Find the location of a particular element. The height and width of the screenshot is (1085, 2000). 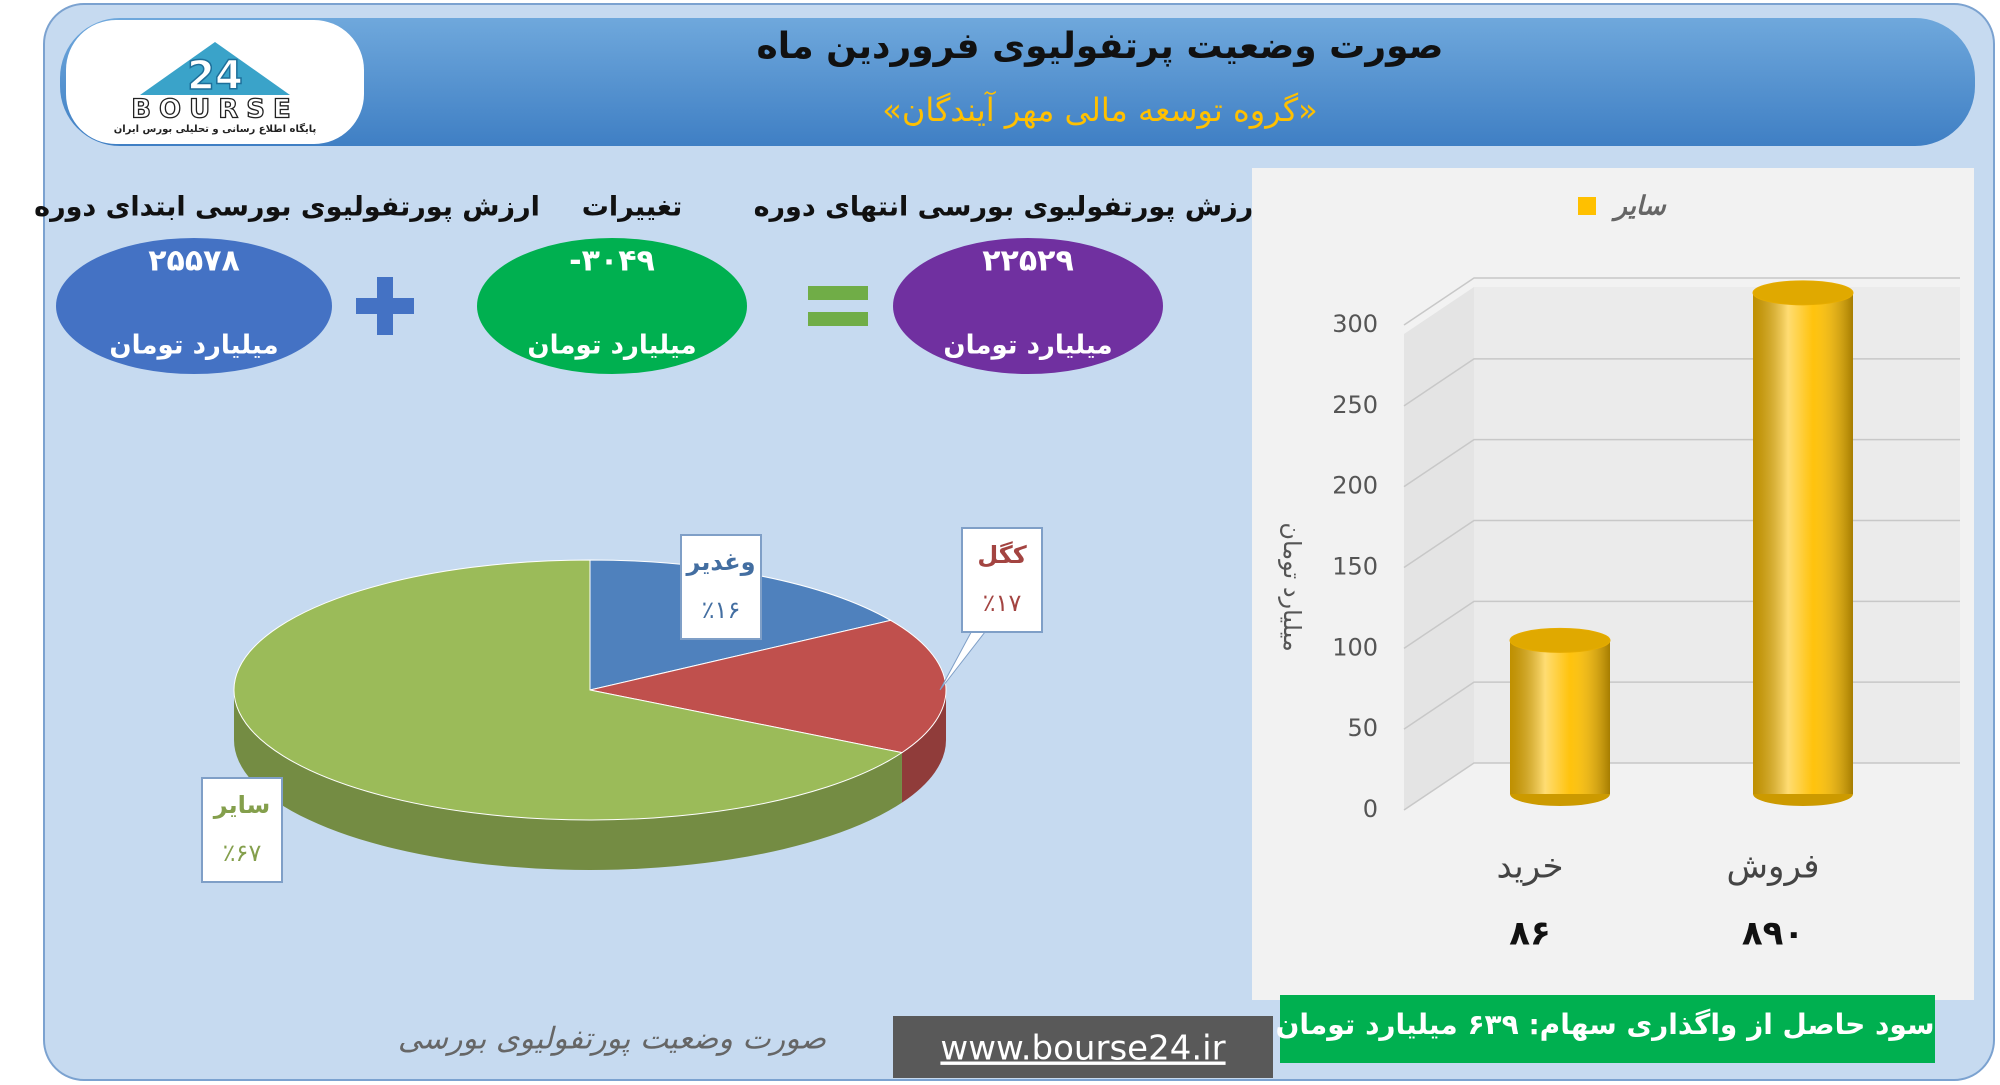

url-box is located at coordinates (1083, 1047).